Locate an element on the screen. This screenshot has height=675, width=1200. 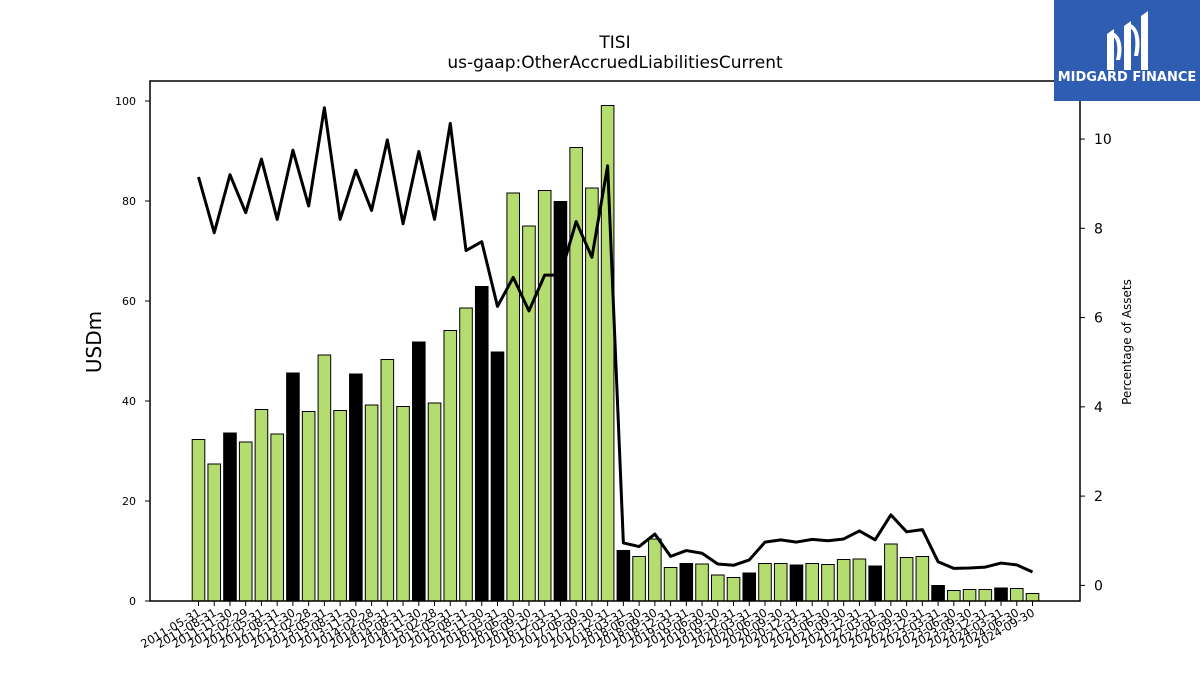
midgard-mh-logo-icon: MIDGARD FINANCE is located at coordinates (1127, 48).